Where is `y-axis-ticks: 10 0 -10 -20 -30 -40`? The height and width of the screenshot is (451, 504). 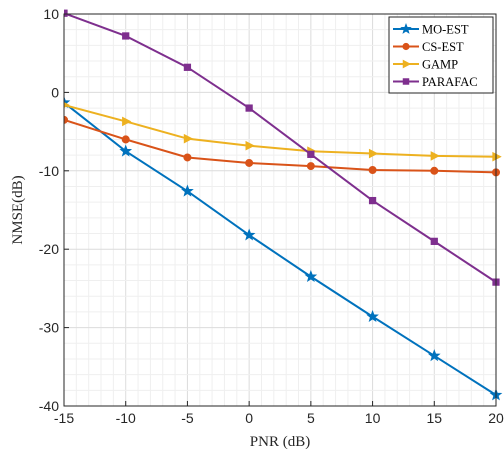 y-axis-ticks: 10 0 -10 -20 -30 -40 is located at coordinates (54, 210).